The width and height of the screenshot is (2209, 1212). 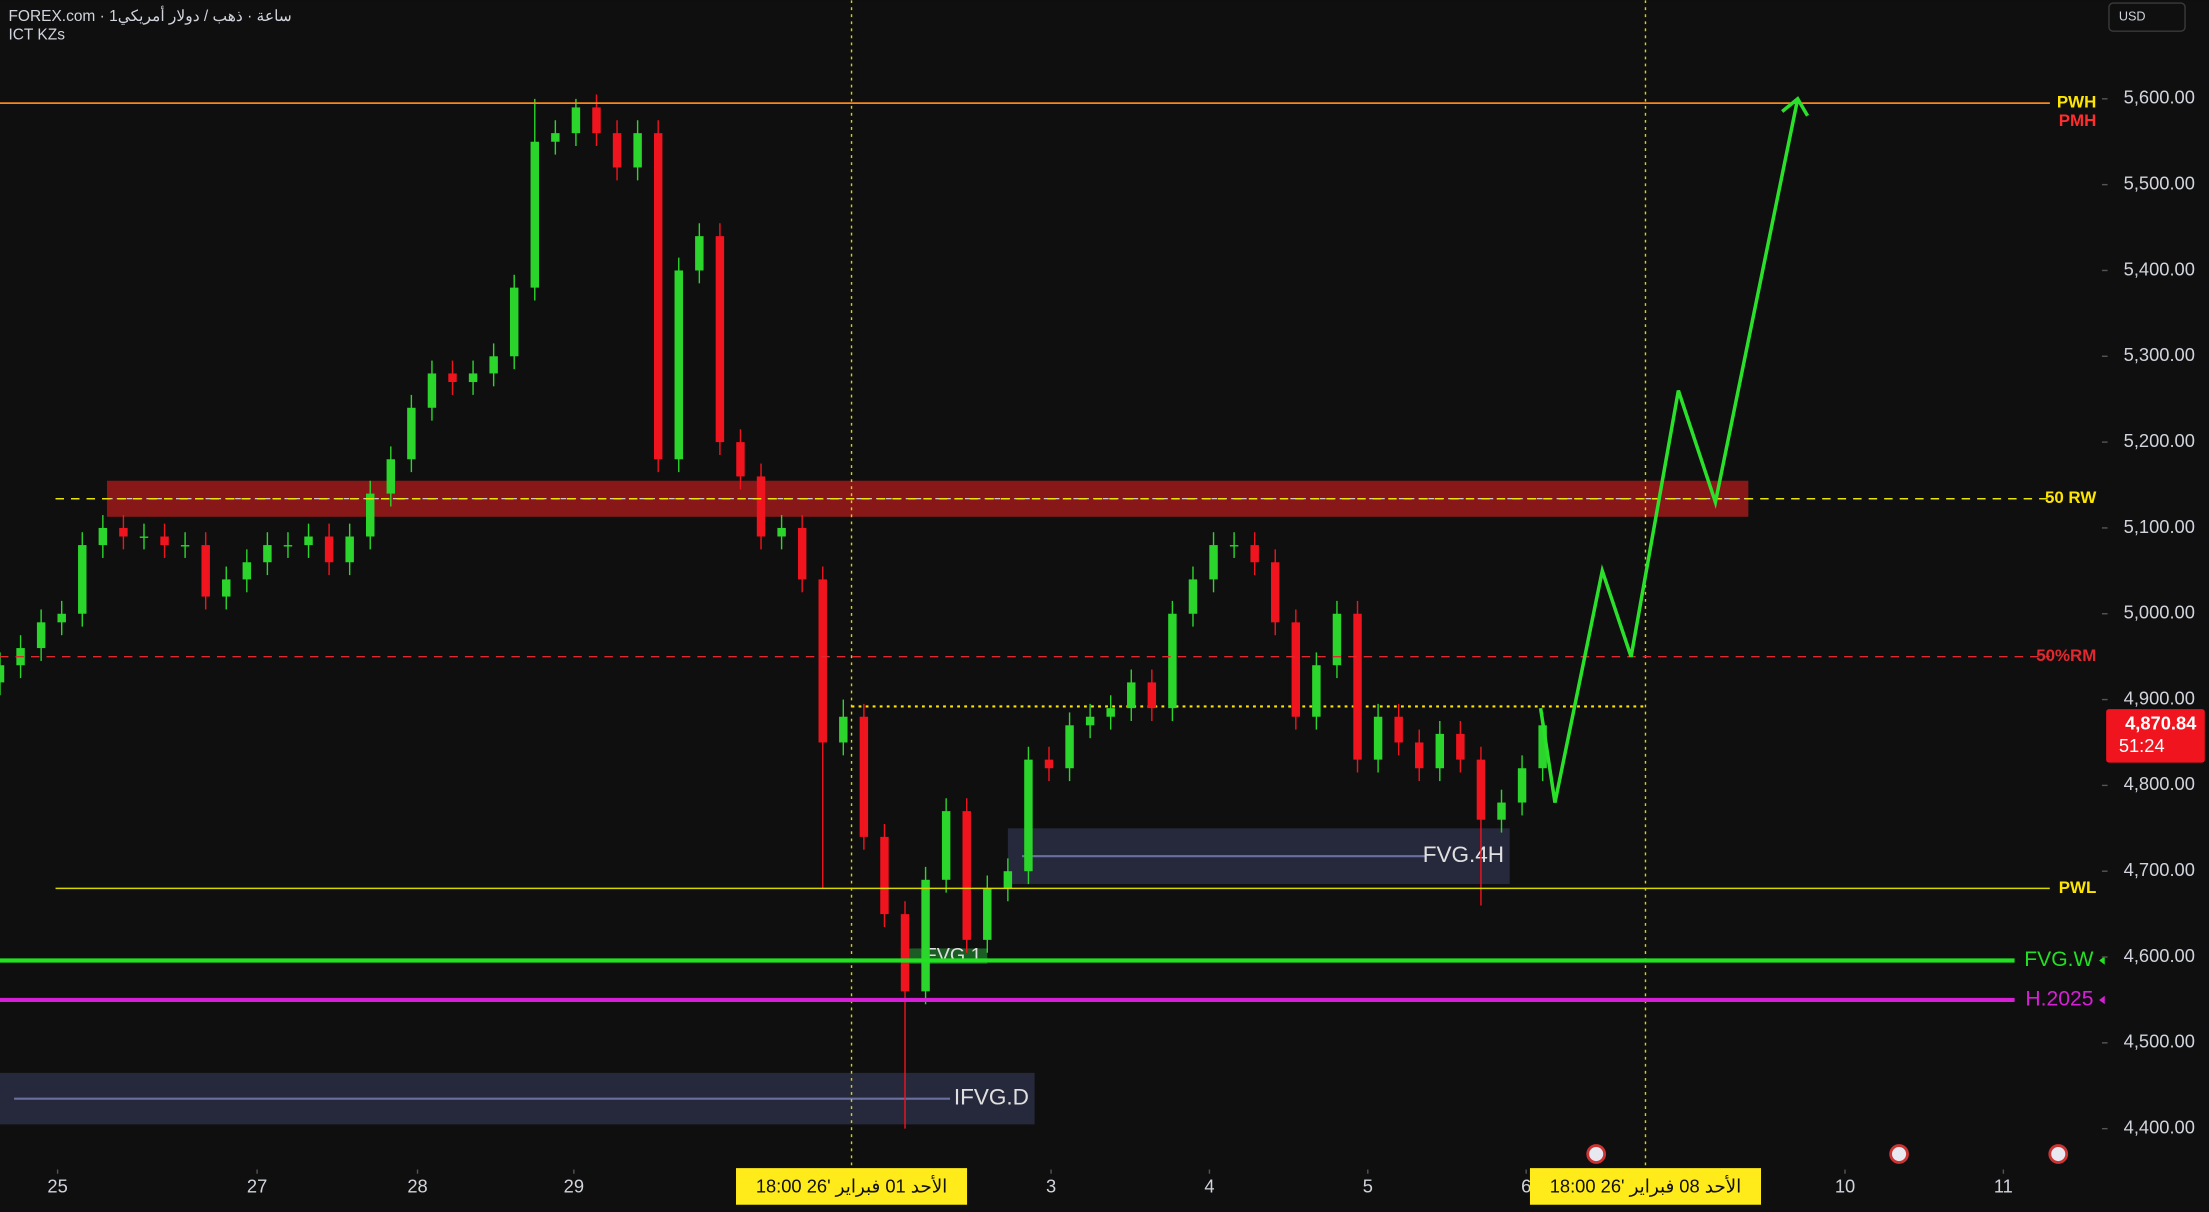 What do you see at coordinates (257, 1186) in the screenshot?
I see `x-tick-label: 27` at bounding box center [257, 1186].